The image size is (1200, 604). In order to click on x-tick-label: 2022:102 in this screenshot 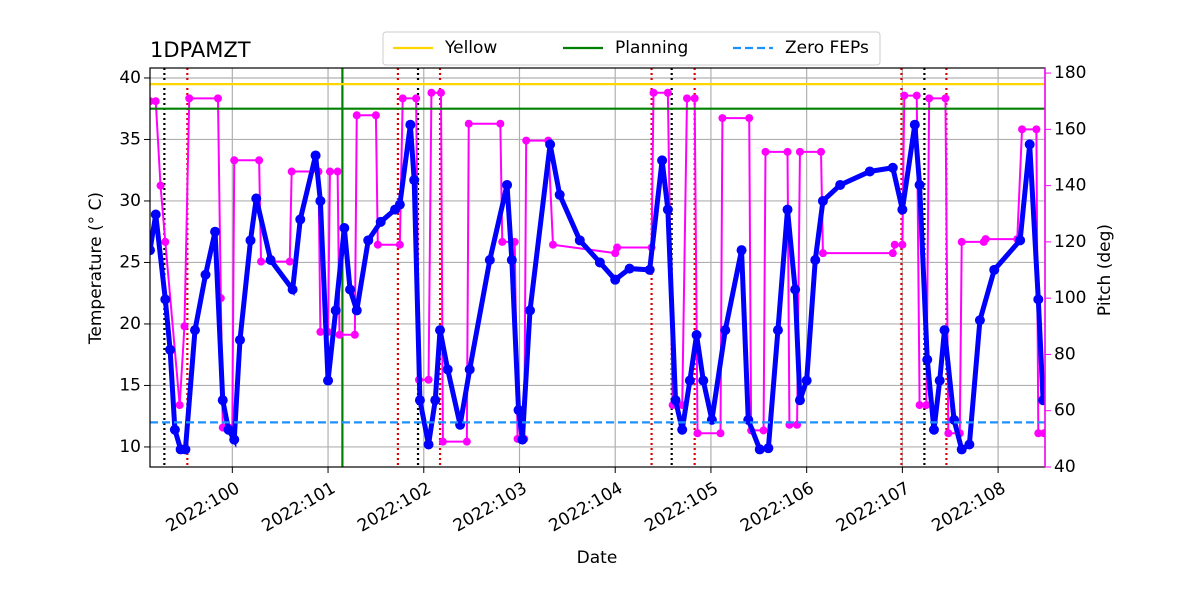, I will do `click(394, 507)`.